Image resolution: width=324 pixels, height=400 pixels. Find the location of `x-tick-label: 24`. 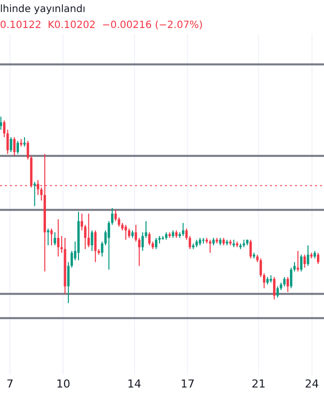

x-tick-label: 24 is located at coordinates (311, 383).